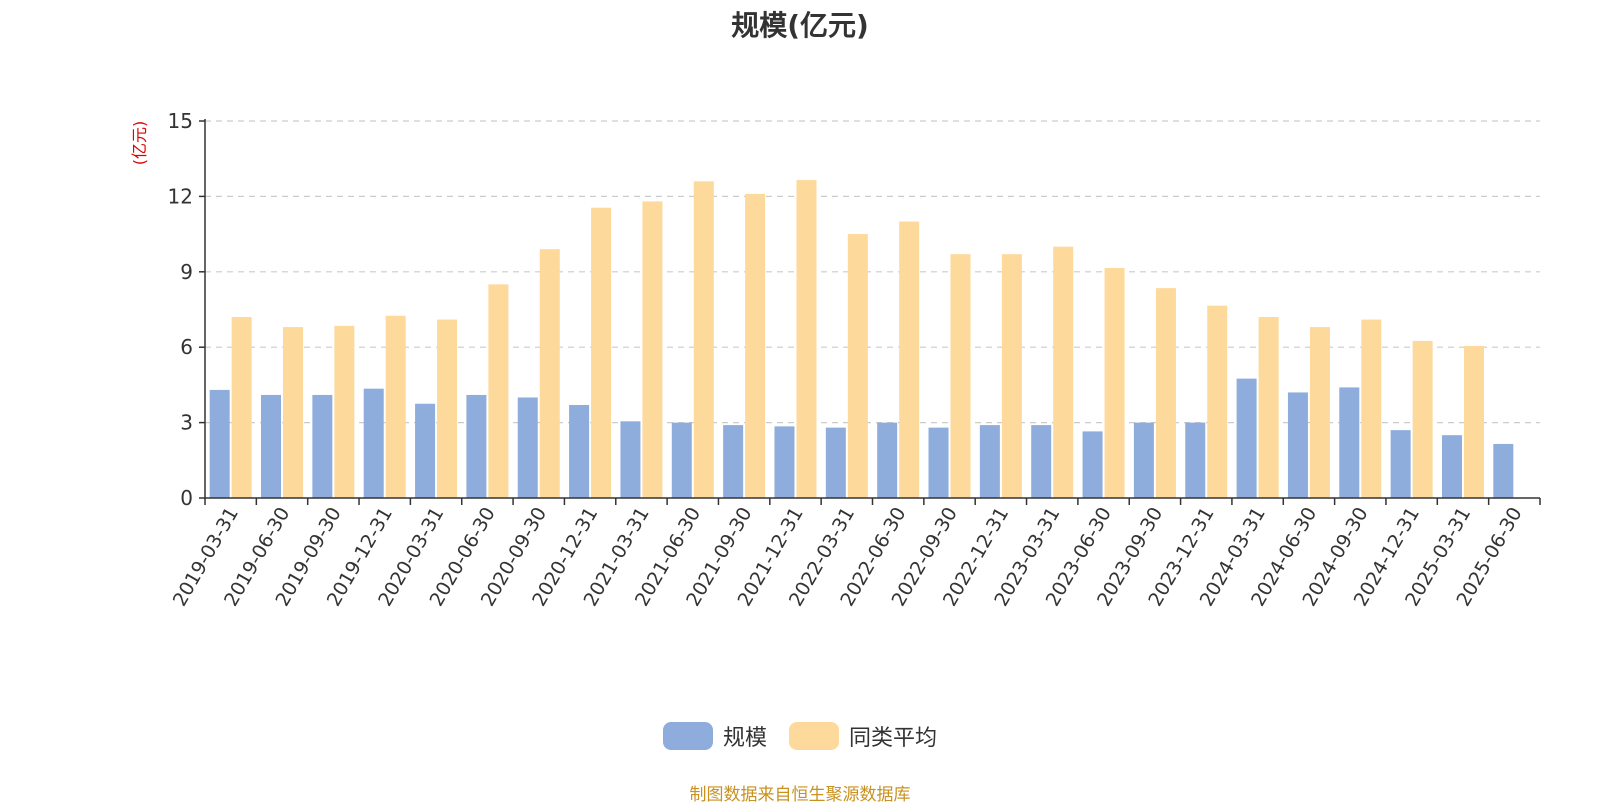 This screenshot has height=805, width=1600. Describe the element at coordinates (139, 143) in the screenshot. I see `y-axis-unit-label: (亿元)` at that location.